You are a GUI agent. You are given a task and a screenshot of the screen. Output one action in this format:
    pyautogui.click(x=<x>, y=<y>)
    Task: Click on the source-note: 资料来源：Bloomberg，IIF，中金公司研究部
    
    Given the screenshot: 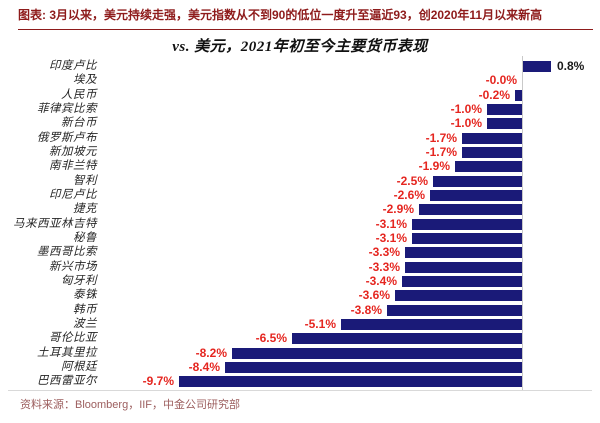 What is the action you would take?
    pyautogui.click(x=130, y=405)
    